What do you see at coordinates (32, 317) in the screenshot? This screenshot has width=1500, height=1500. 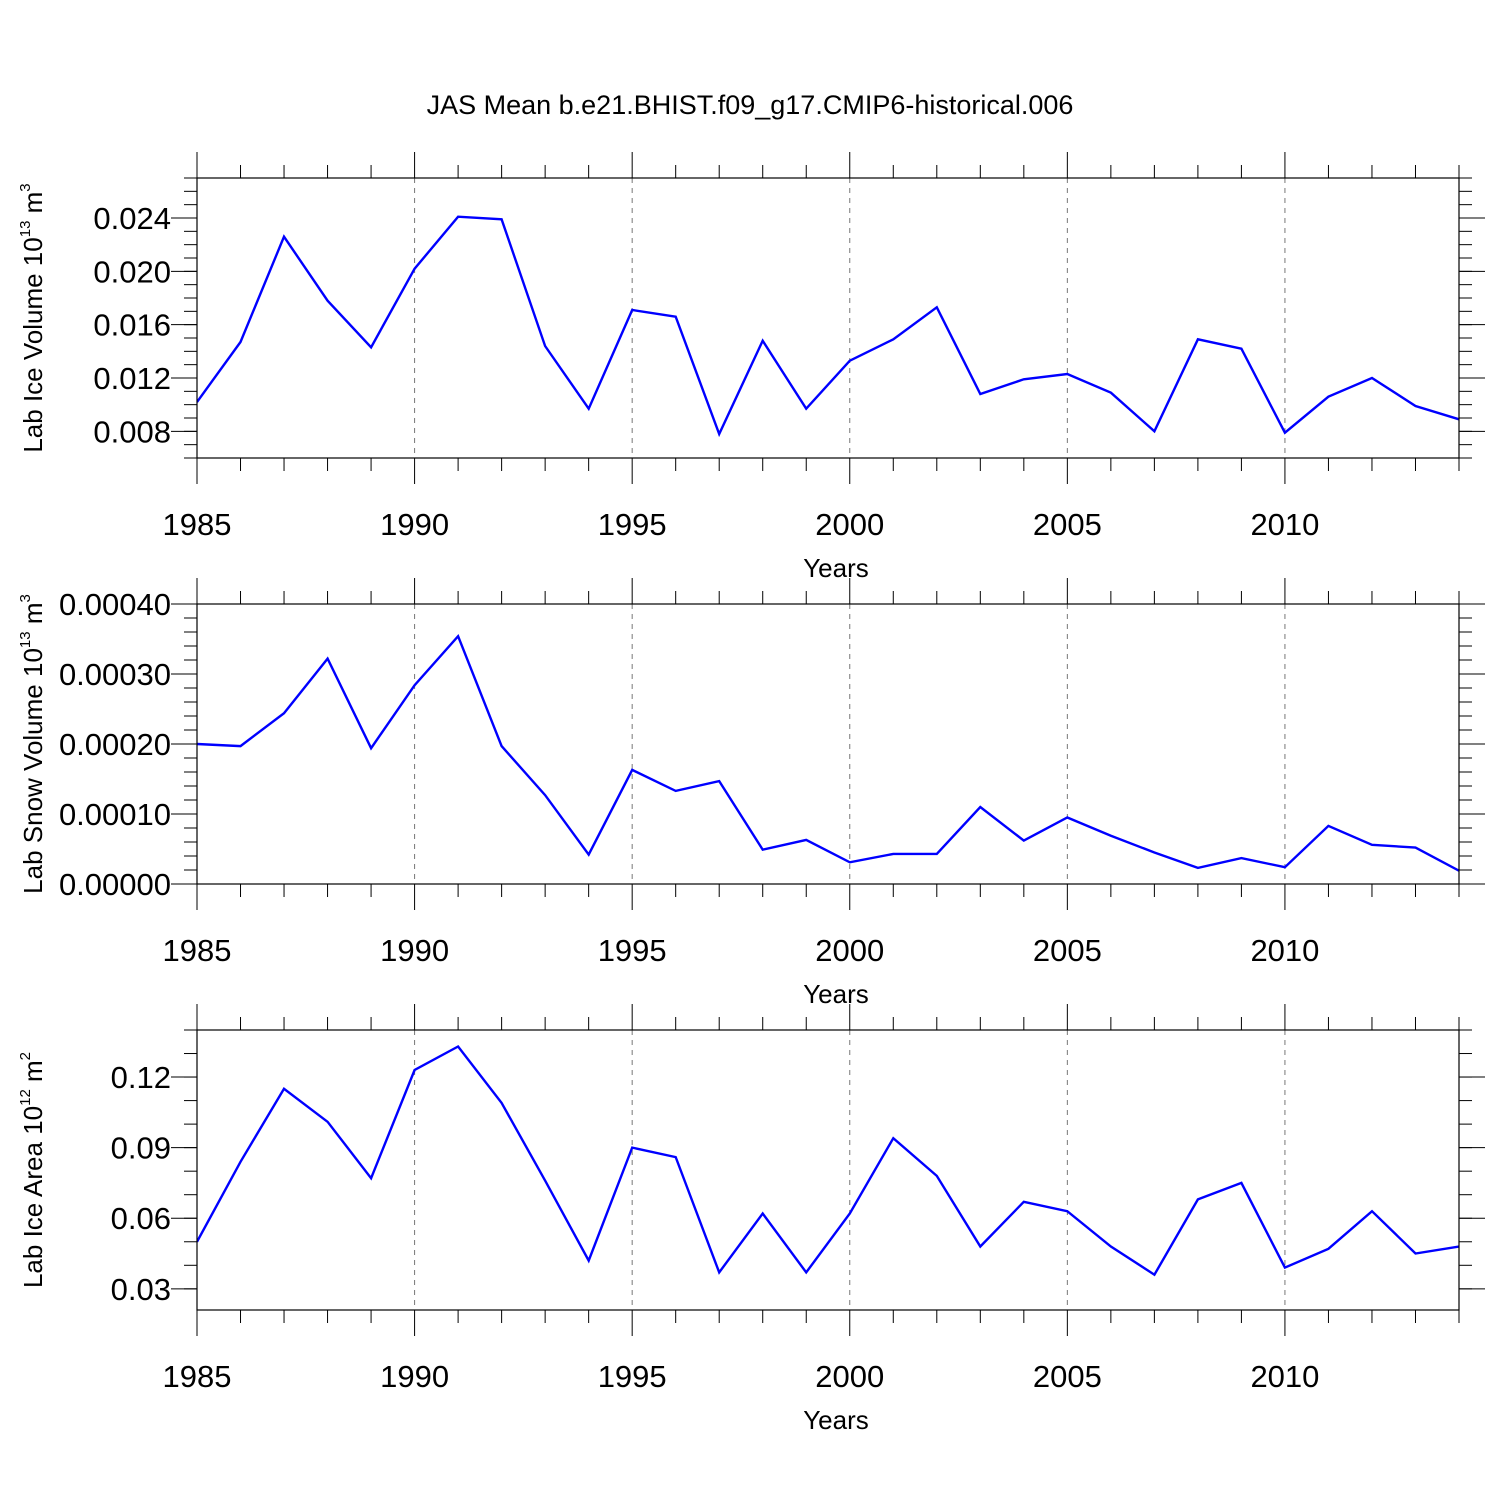 I see `y-axis-title: Lab Ice Volume 1013 m3` at bounding box center [32, 317].